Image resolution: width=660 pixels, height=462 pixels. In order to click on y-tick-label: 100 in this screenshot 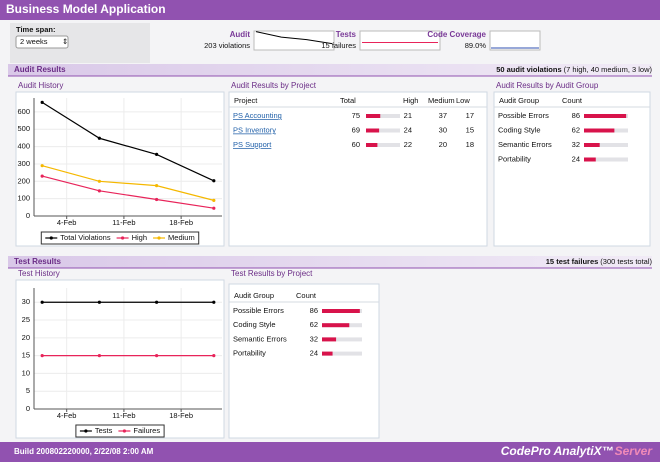, I will do `click(23, 198)`.